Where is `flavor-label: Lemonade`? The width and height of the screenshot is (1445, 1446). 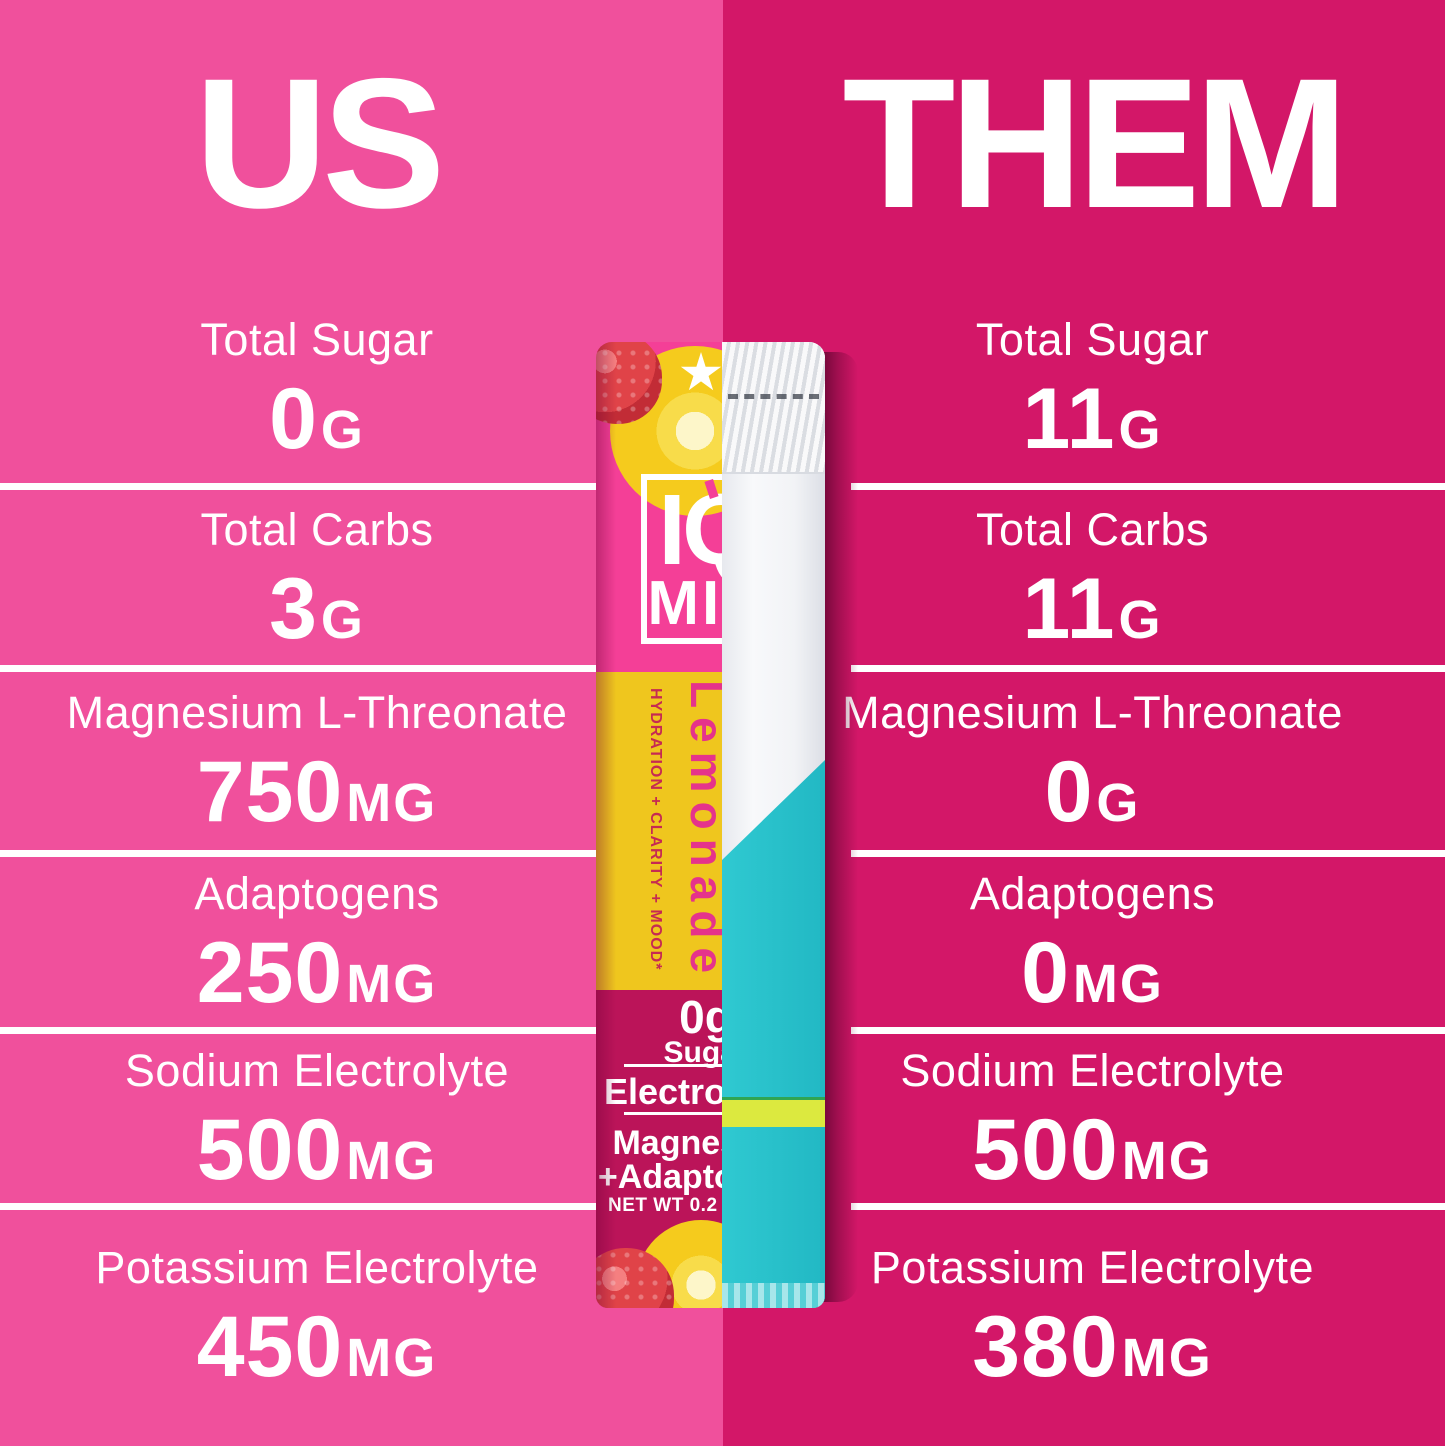 flavor-label: Lemonade is located at coordinates (701, 831).